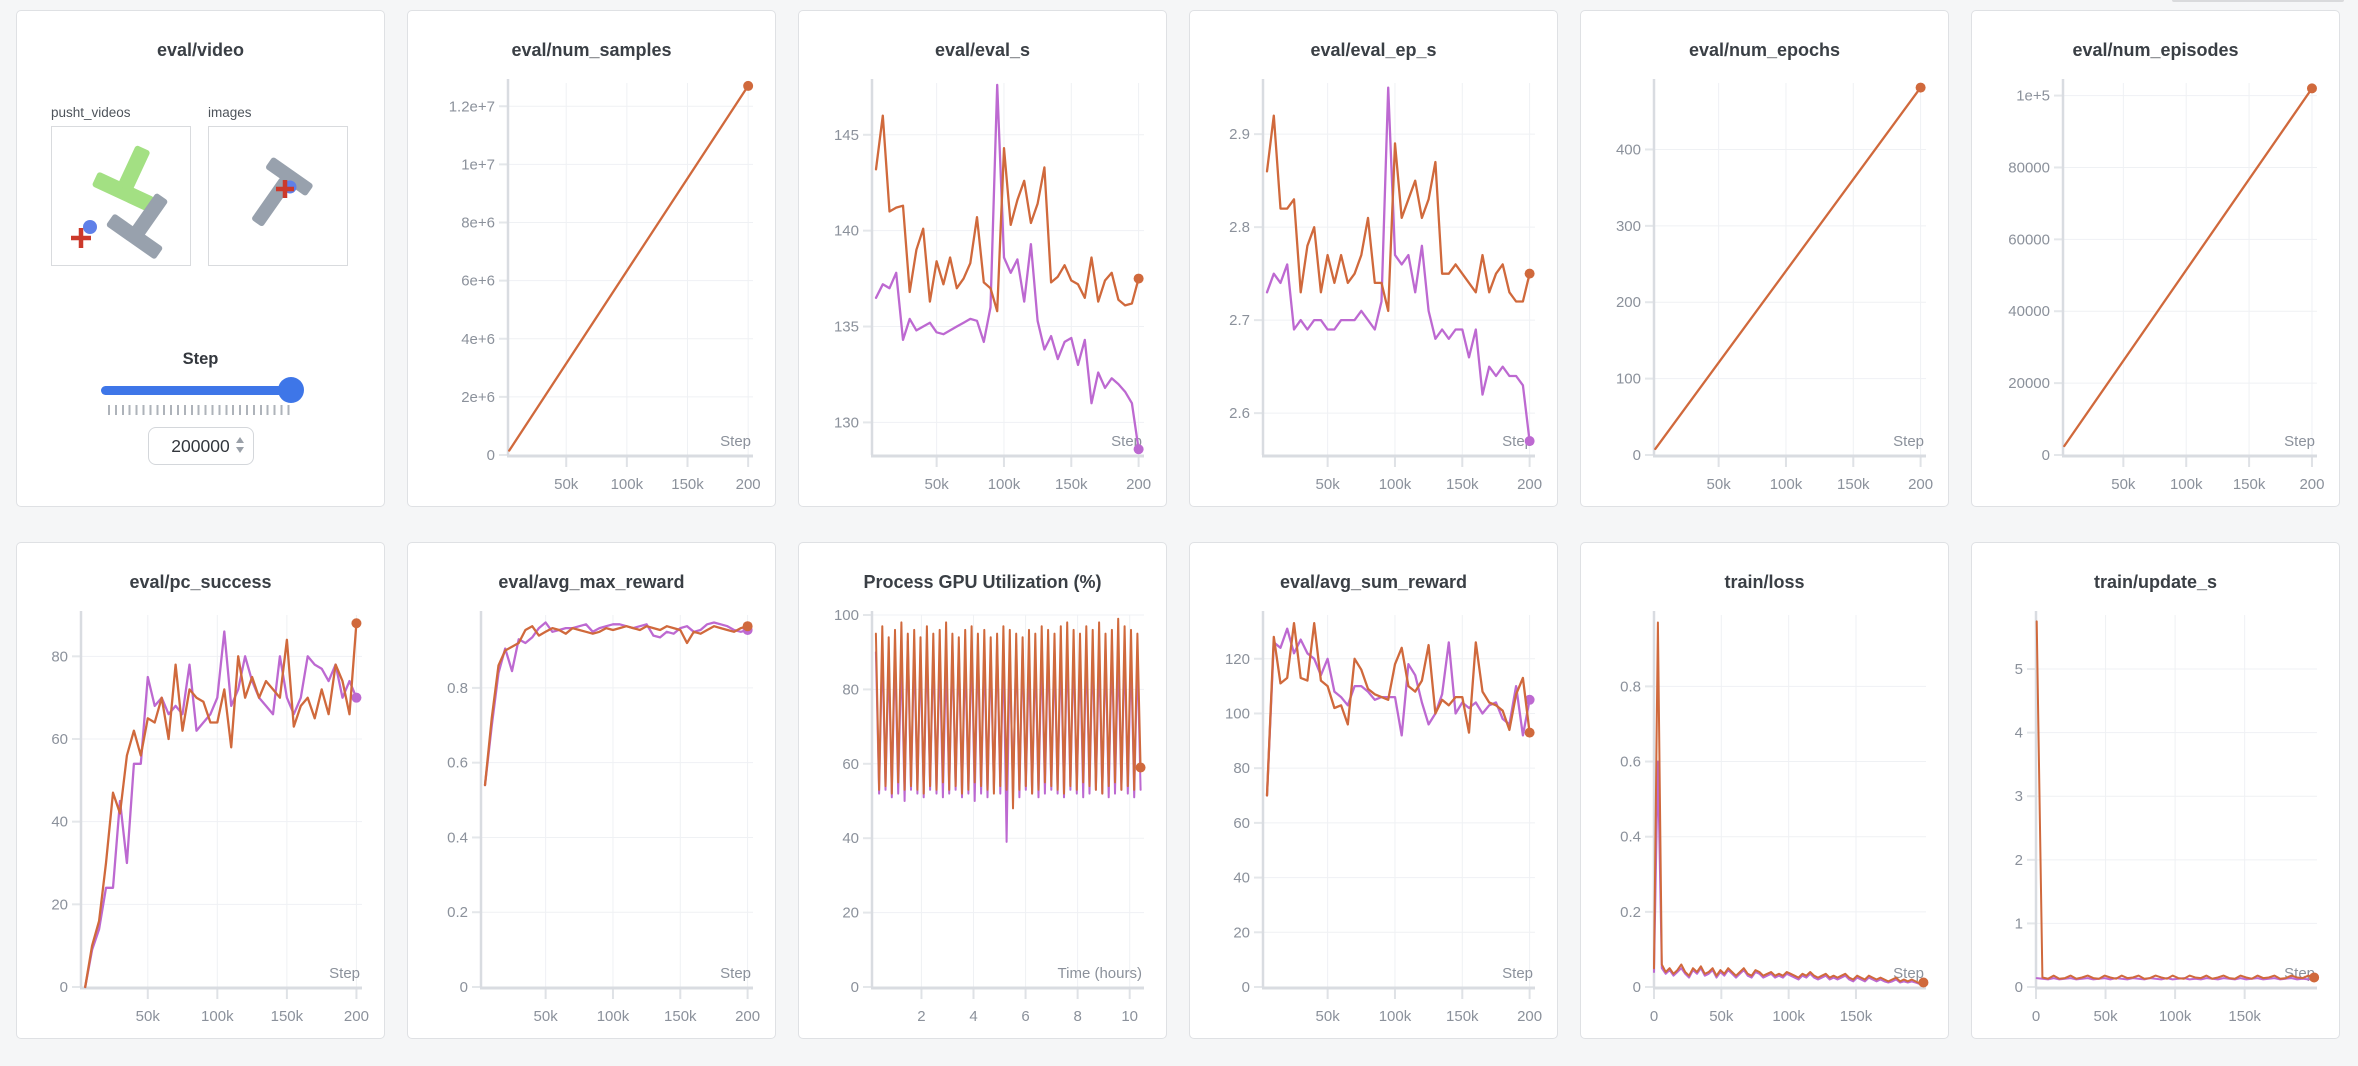  I want to click on x-tick-label: 4, so click(973, 1016).